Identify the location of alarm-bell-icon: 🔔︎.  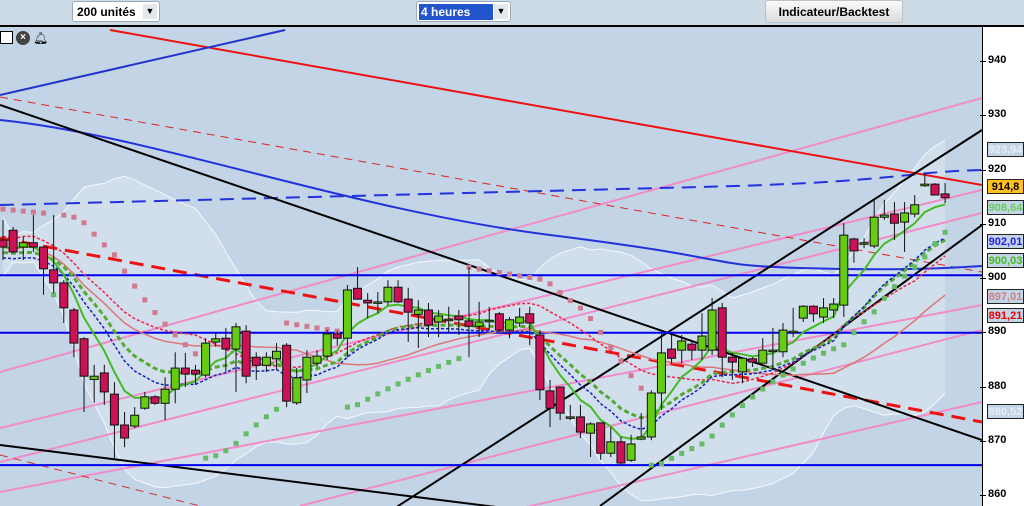
(41, 38).